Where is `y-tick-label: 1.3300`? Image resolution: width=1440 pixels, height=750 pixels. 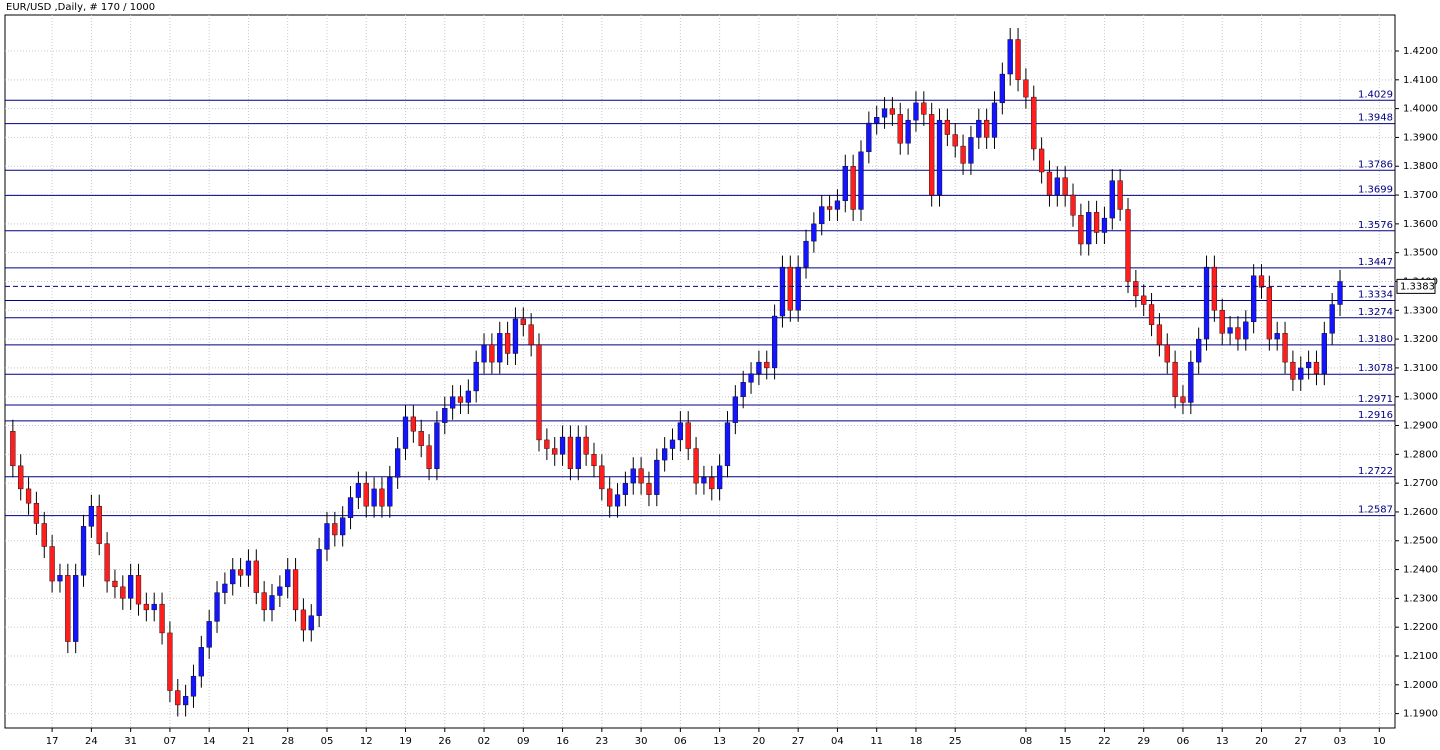 y-tick-label: 1.3300 is located at coordinates (1420, 310).